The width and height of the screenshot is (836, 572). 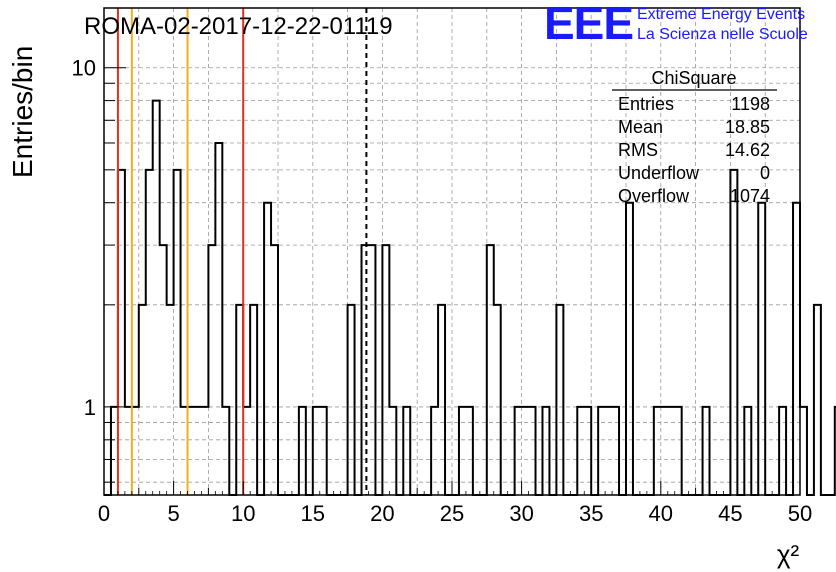 What do you see at coordinates (589, 24) in the screenshot?
I see `logo-mark: EEE` at bounding box center [589, 24].